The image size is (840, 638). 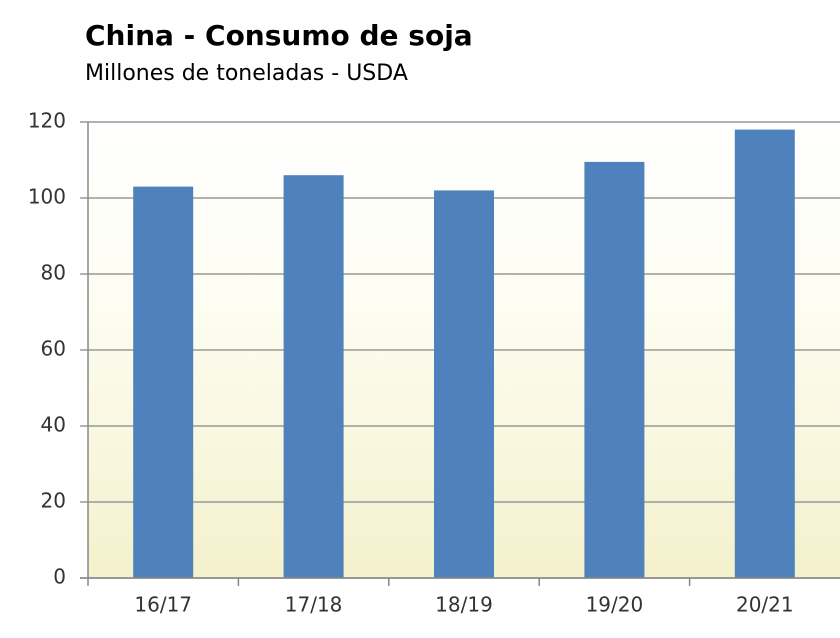 What do you see at coordinates (279, 35) in the screenshot?
I see `chart-title: China - Consumo de soja` at bounding box center [279, 35].